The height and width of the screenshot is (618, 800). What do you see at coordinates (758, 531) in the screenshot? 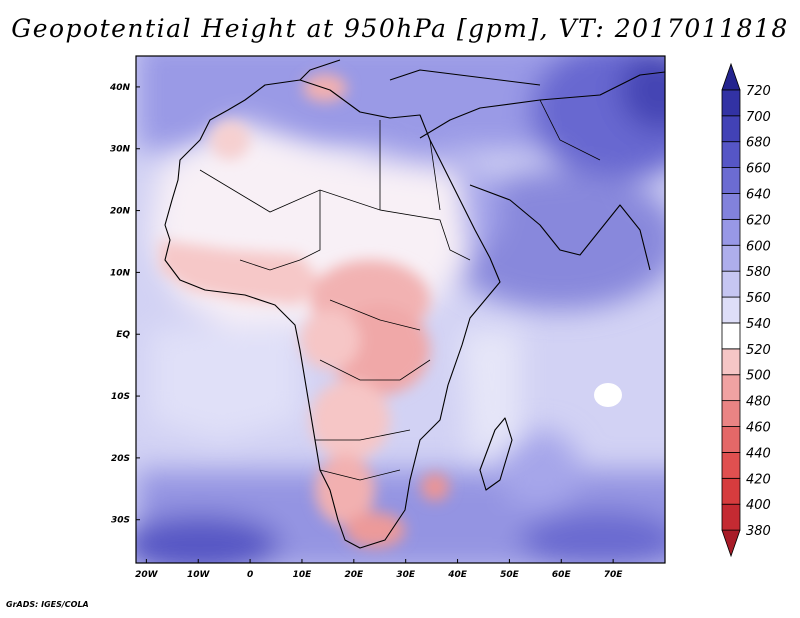
I see `colorbar-level-label: 380` at bounding box center [758, 531].